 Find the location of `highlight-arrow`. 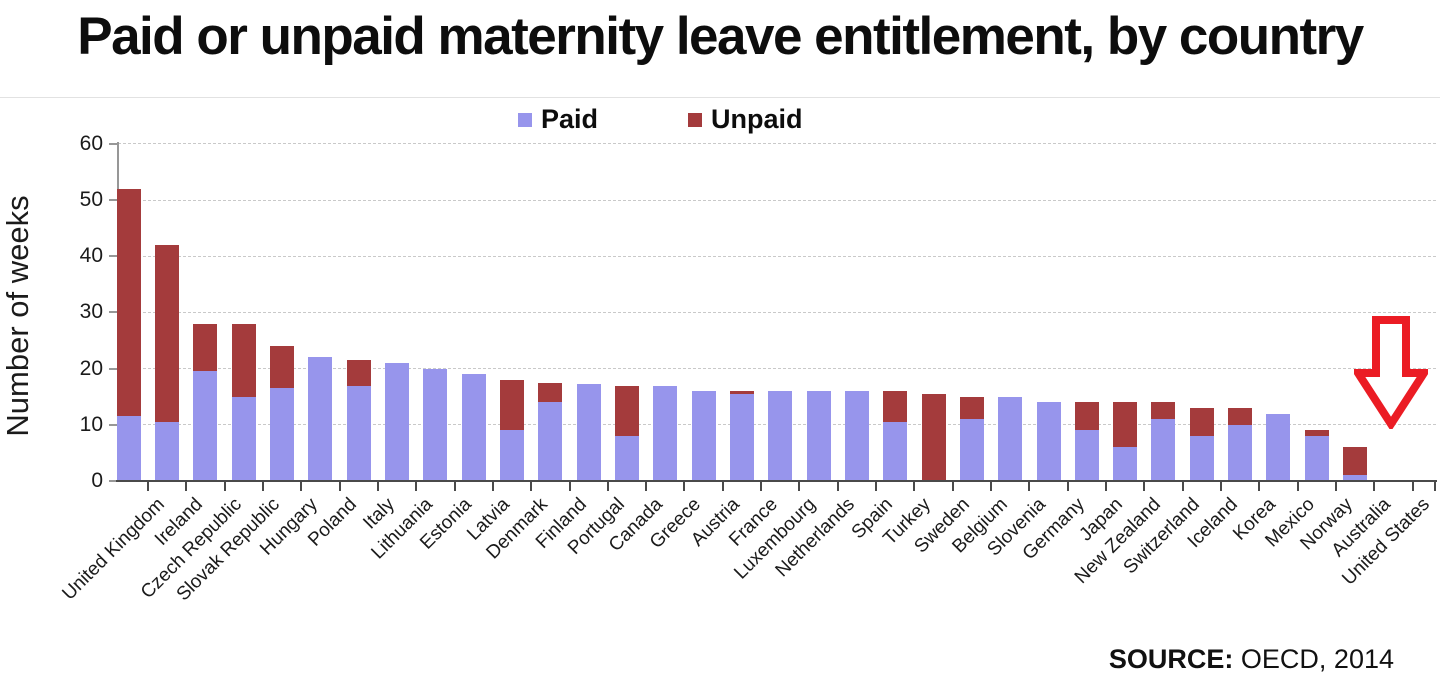

highlight-arrow is located at coordinates (1391, 374).